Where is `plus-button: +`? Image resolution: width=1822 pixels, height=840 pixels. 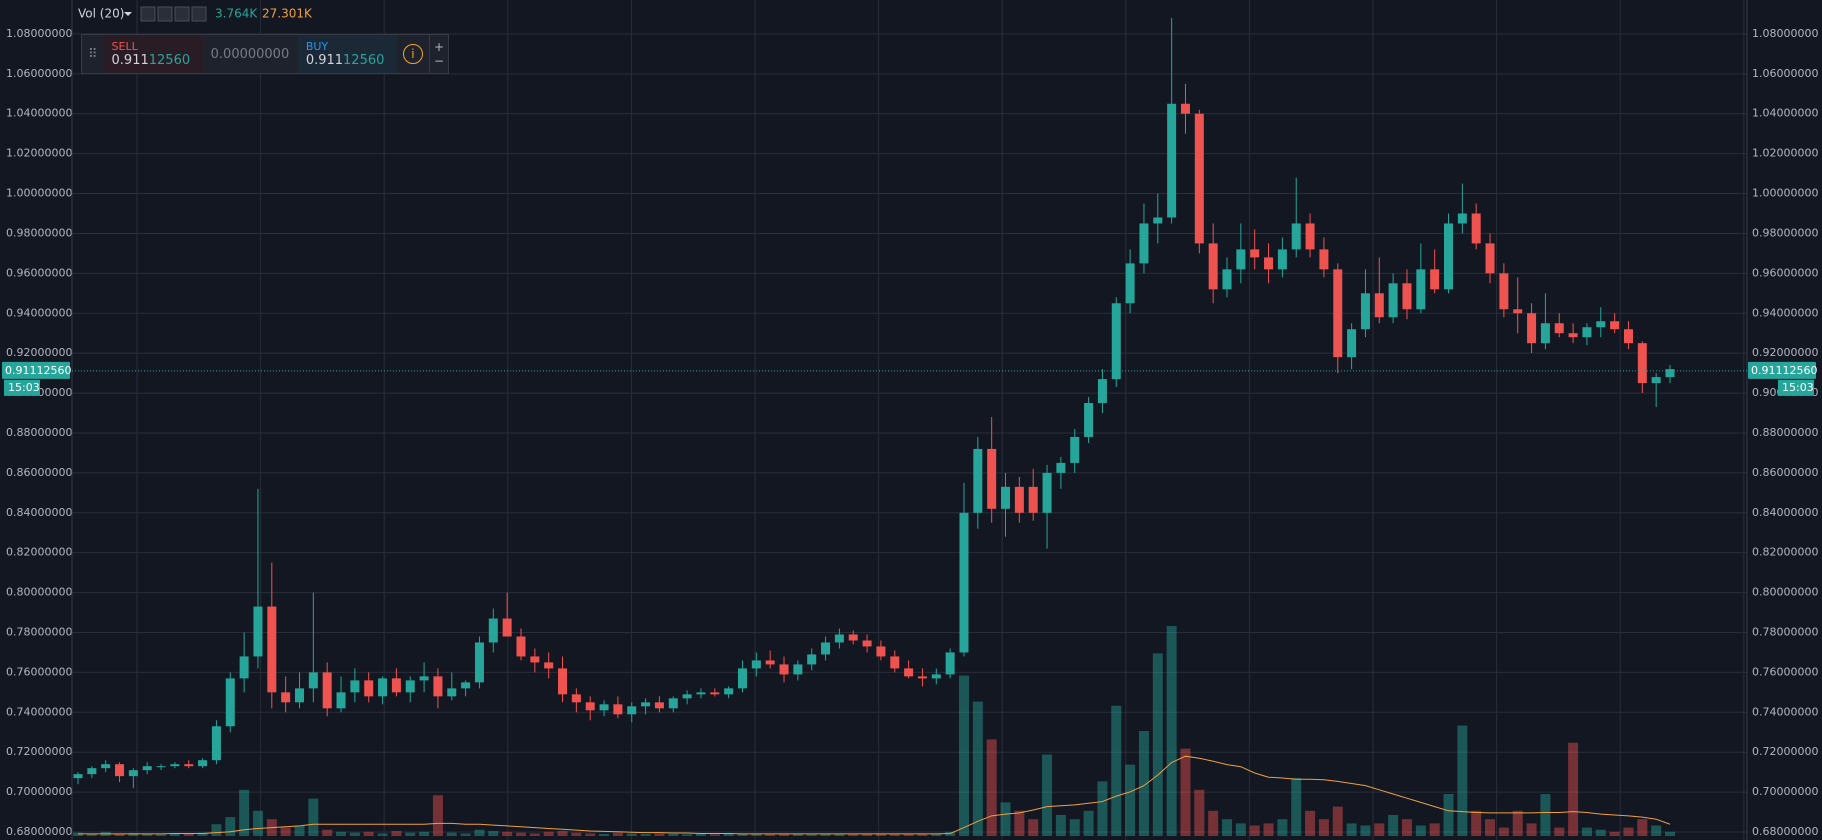
plus-button: + is located at coordinates (438, 47).